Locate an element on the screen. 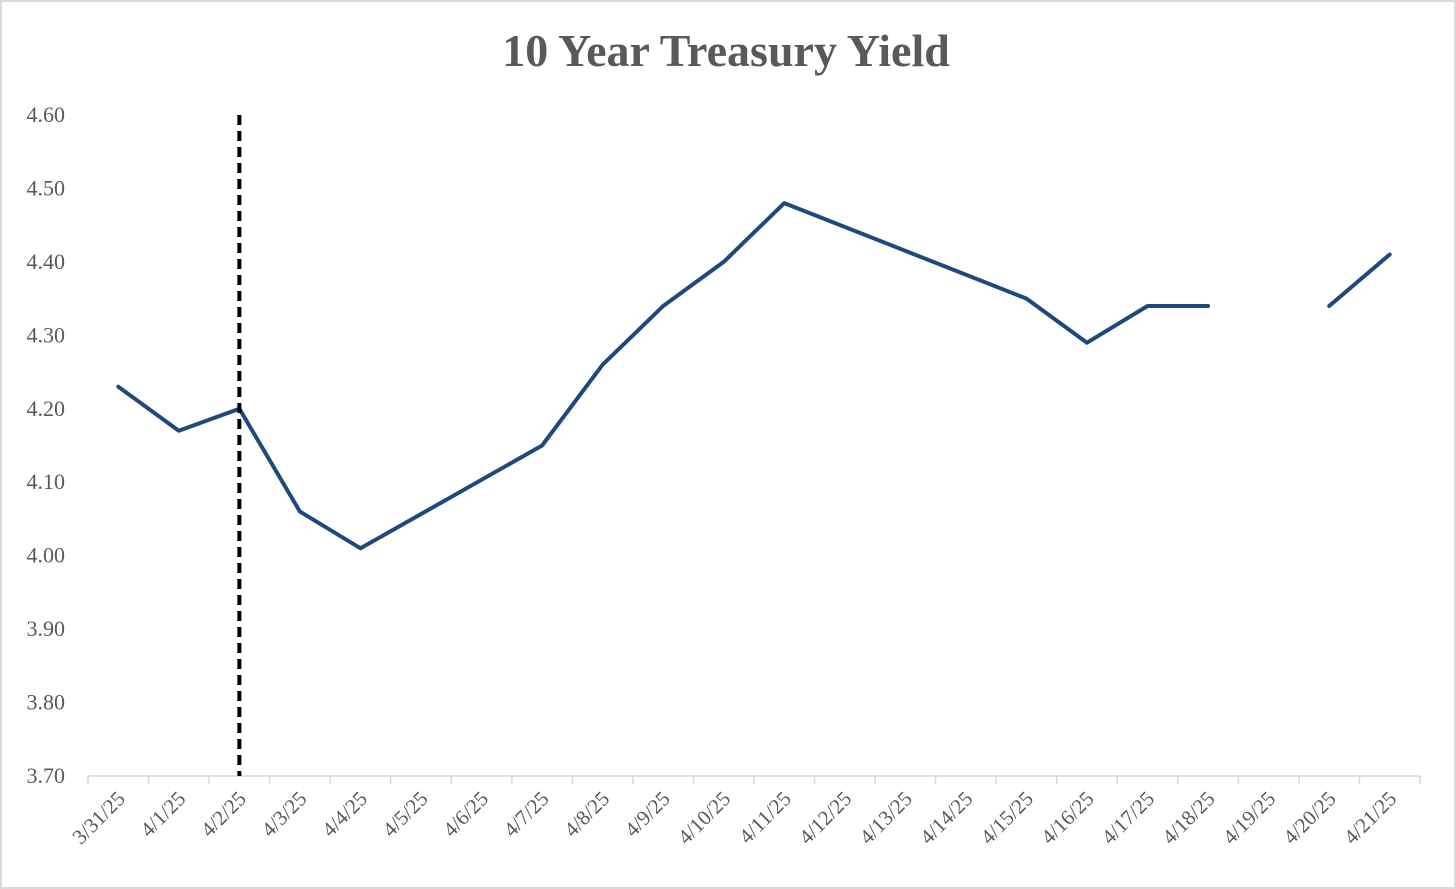 The width and height of the screenshot is (1456, 889). y-tick-label: 3.70 is located at coordinates (46, 775).